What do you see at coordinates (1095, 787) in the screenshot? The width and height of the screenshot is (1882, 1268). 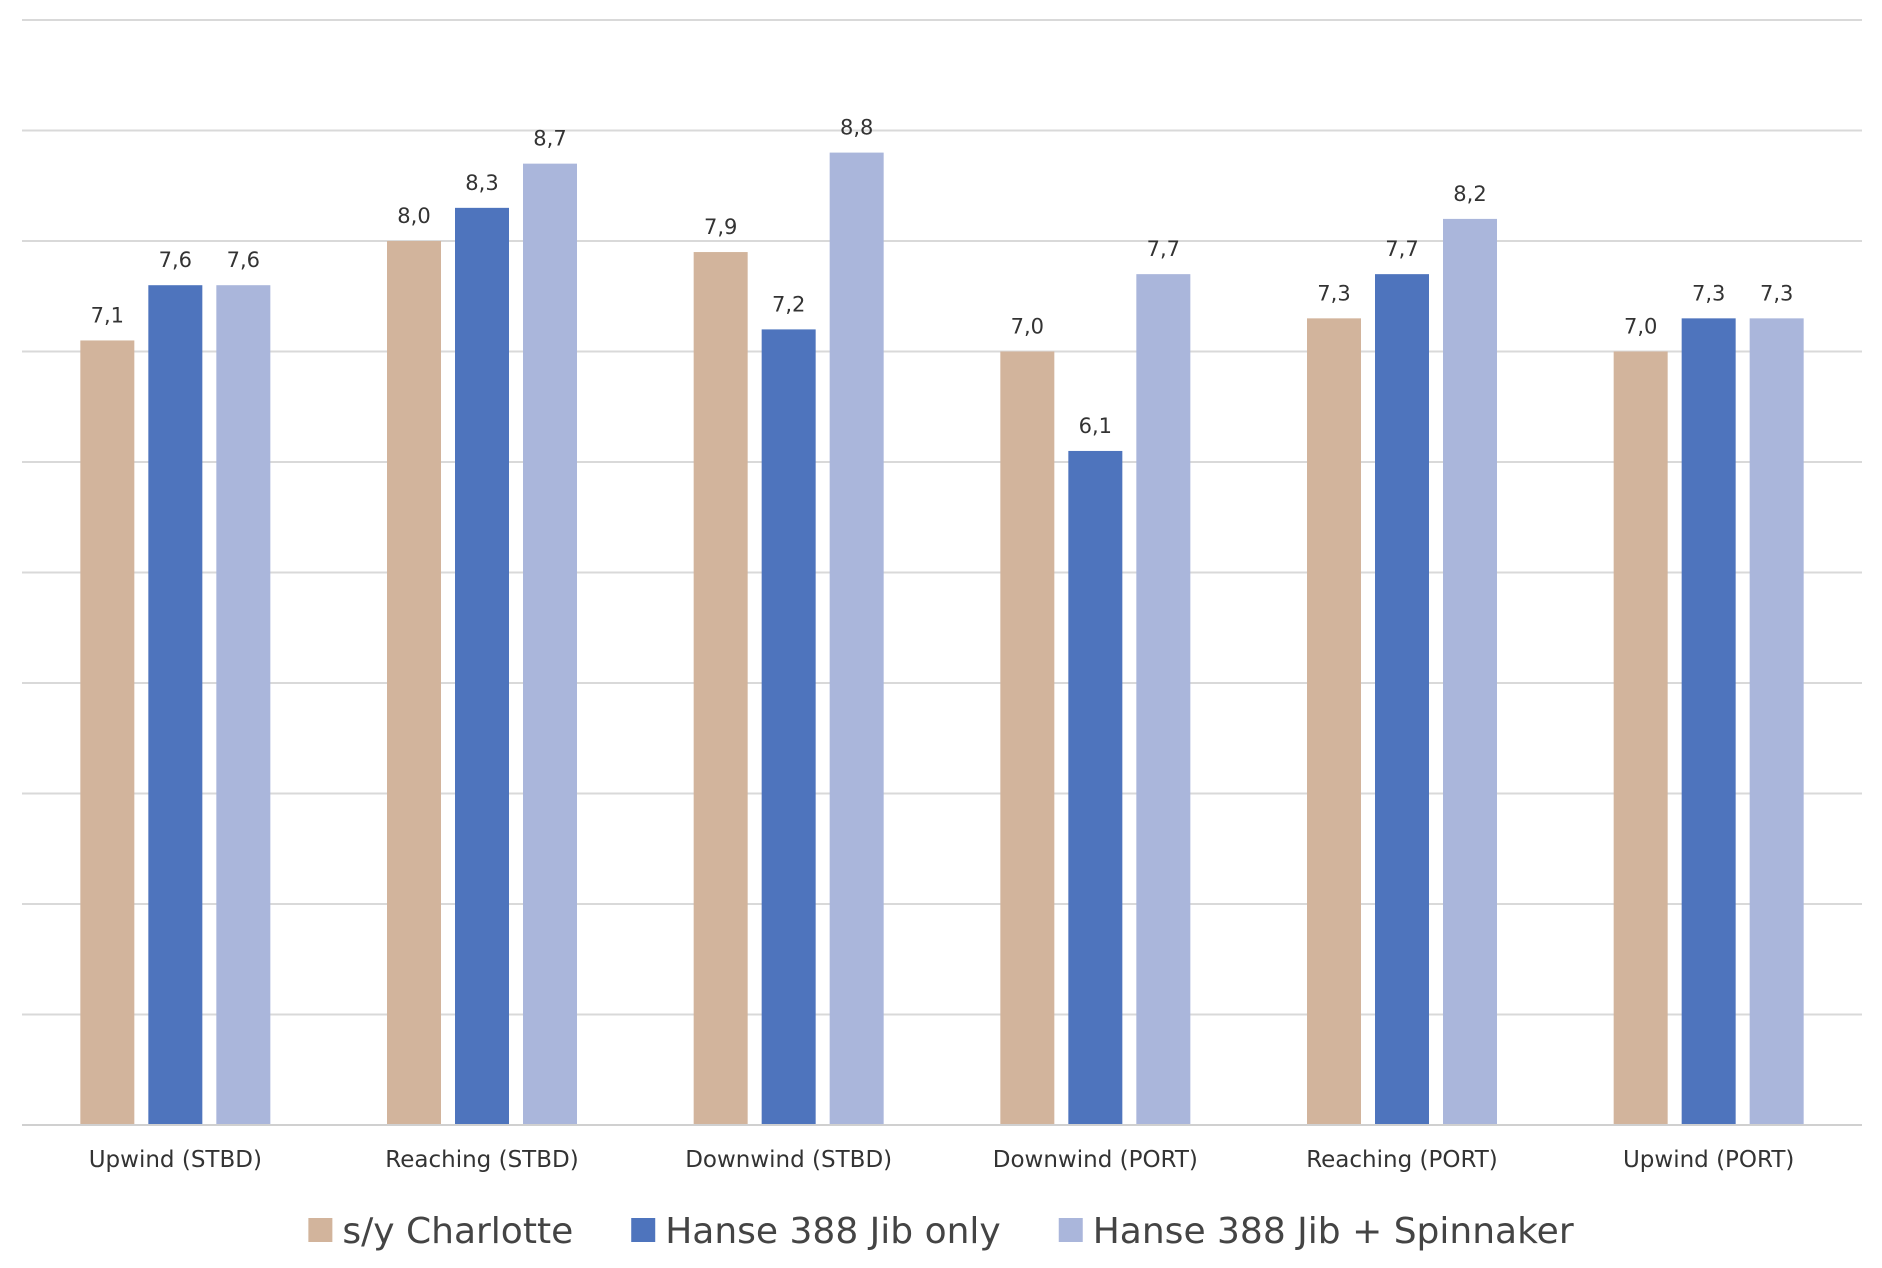 I see `bar-hanse-388-jib-only-downwind-port` at bounding box center [1095, 787].